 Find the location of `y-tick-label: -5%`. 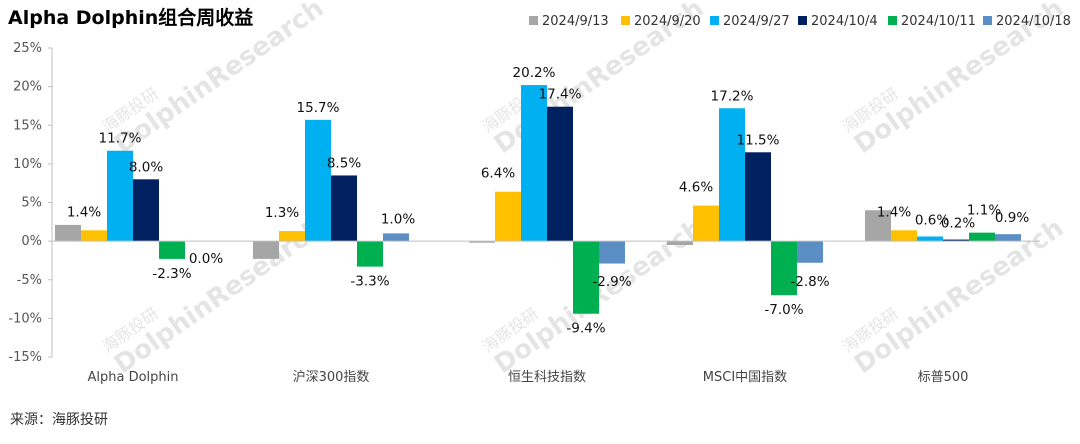

y-tick-label: -5% is located at coordinates (29, 280).